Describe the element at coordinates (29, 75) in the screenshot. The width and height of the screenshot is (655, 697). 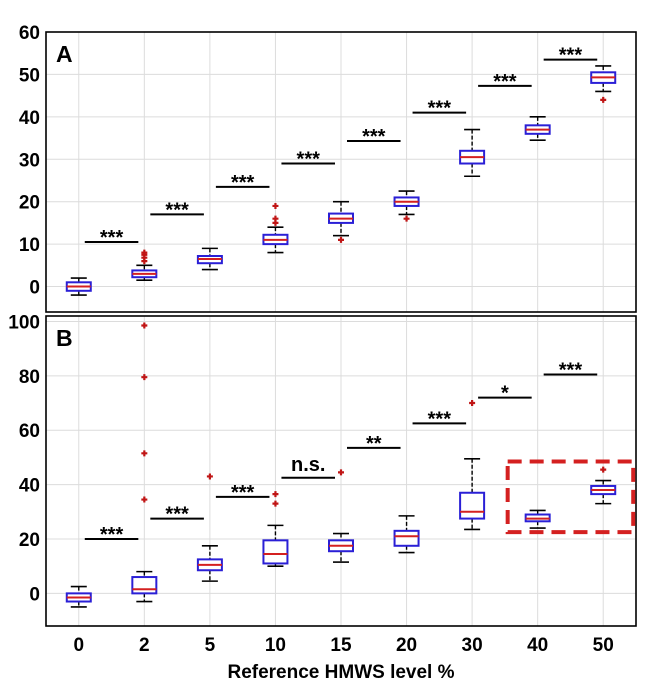
I see `y-tick-label: 50` at that location.